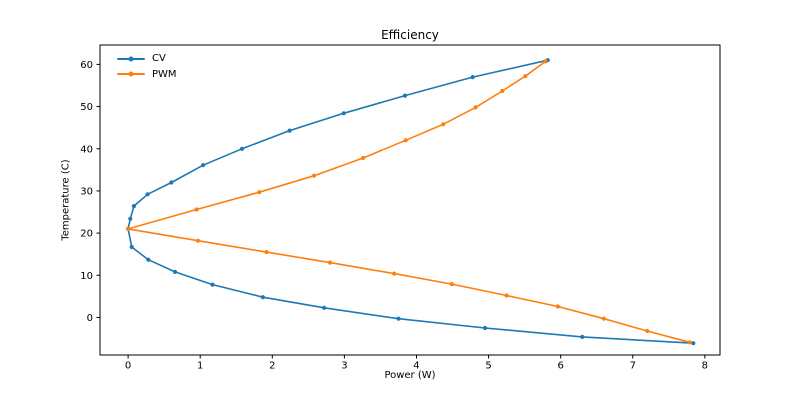 This screenshot has height=401, width=802. What do you see at coordinates (86, 149) in the screenshot?
I see `y-tick-label-4: 40` at bounding box center [86, 149].